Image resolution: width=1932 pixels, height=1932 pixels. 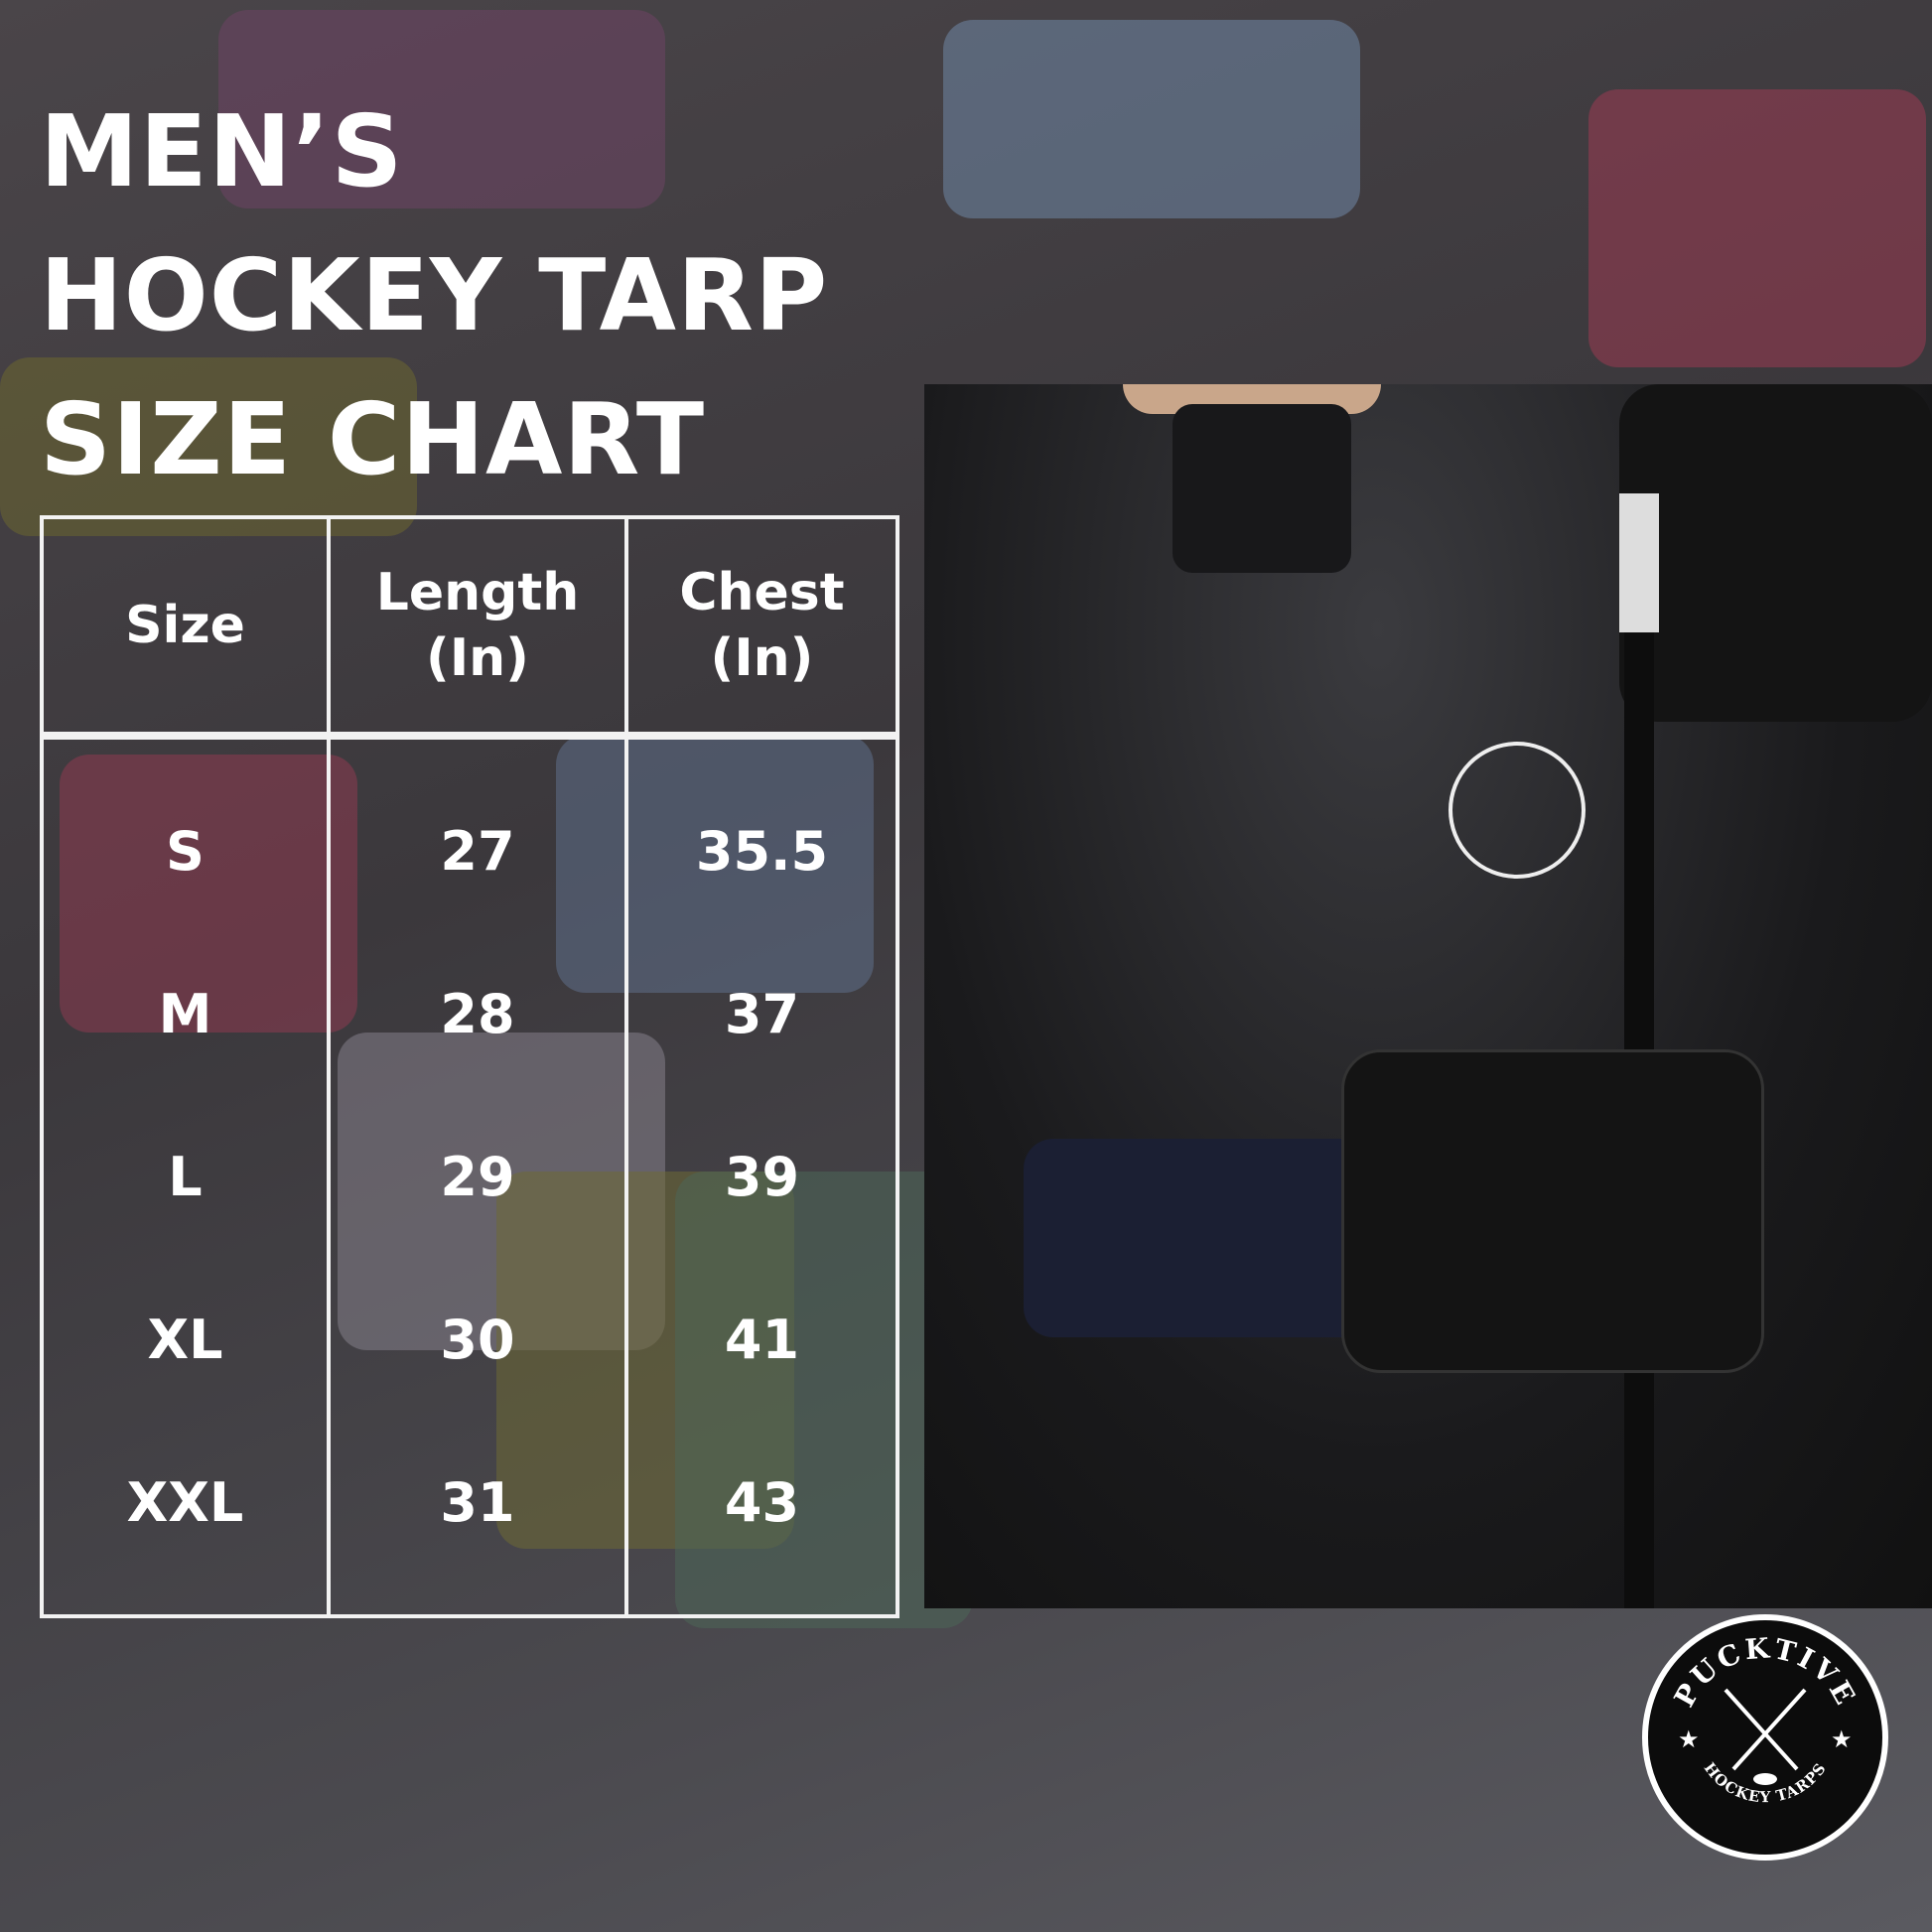 What do you see at coordinates (185, 627) in the screenshot?
I see `header-size: Size` at bounding box center [185, 627].